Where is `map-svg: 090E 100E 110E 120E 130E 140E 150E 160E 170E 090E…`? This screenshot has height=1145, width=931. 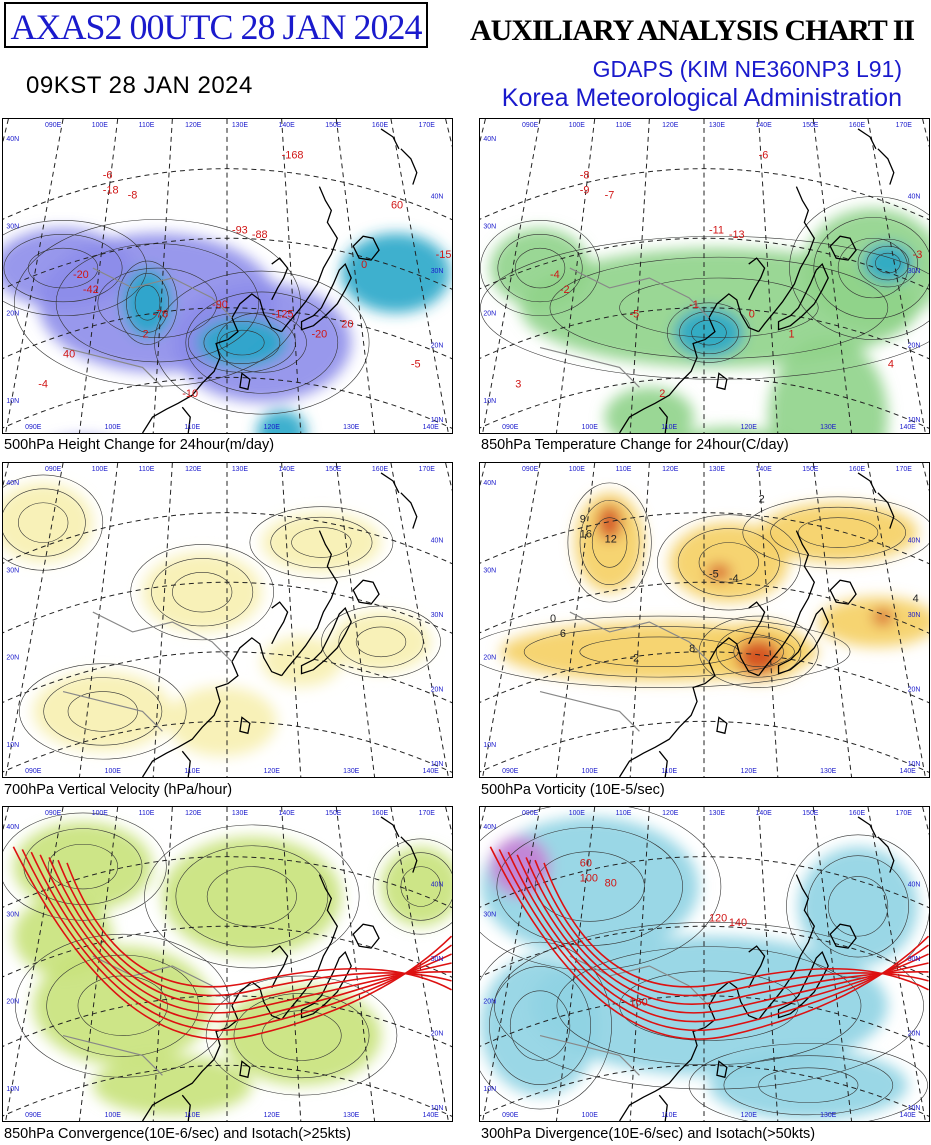
map-svg: 090E 100E 110E 120E 130E 140E 150E 160E 170E 090E… is located at coordinates (227, 620).